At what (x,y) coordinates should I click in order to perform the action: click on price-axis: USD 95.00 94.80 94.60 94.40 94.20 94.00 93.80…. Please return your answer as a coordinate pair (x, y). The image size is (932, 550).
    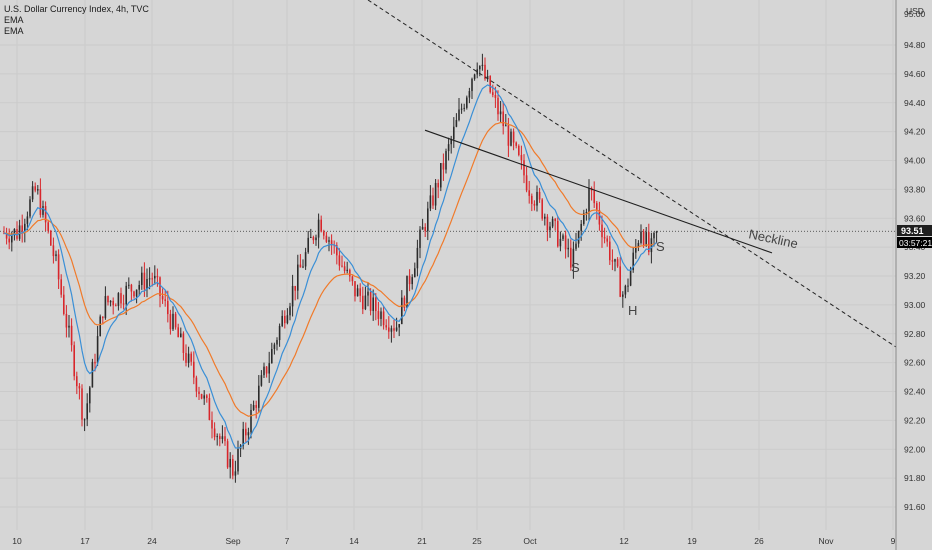
    Looking at the image, I should click on (915, 259).